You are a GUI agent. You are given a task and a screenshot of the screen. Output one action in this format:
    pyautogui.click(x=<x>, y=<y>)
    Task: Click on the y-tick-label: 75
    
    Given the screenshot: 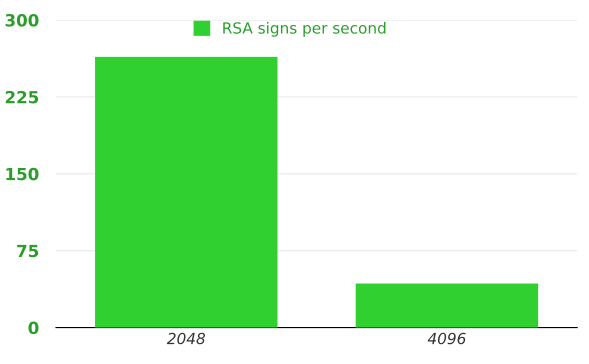 What is the action you would take?
    pyautogui.click(x=27, y=251)
    